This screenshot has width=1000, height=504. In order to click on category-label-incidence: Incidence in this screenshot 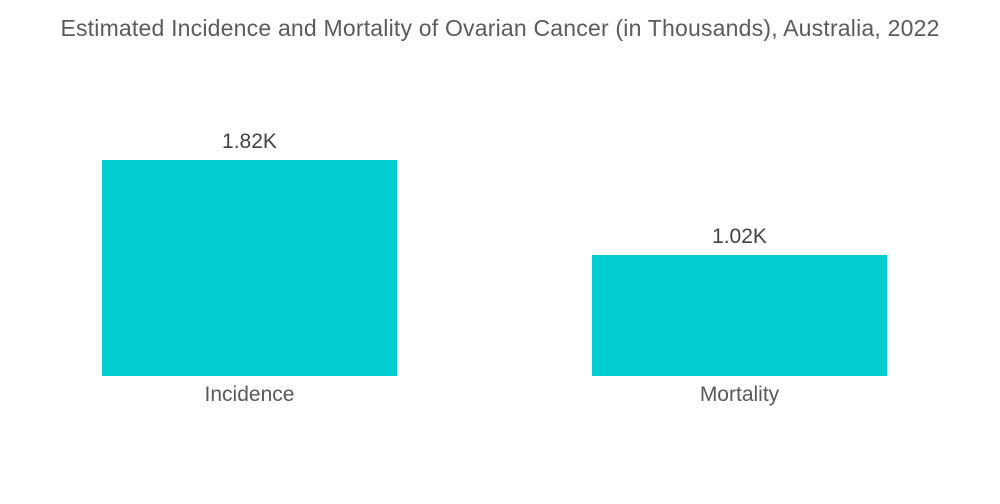, I will do `click(249, 394)`.